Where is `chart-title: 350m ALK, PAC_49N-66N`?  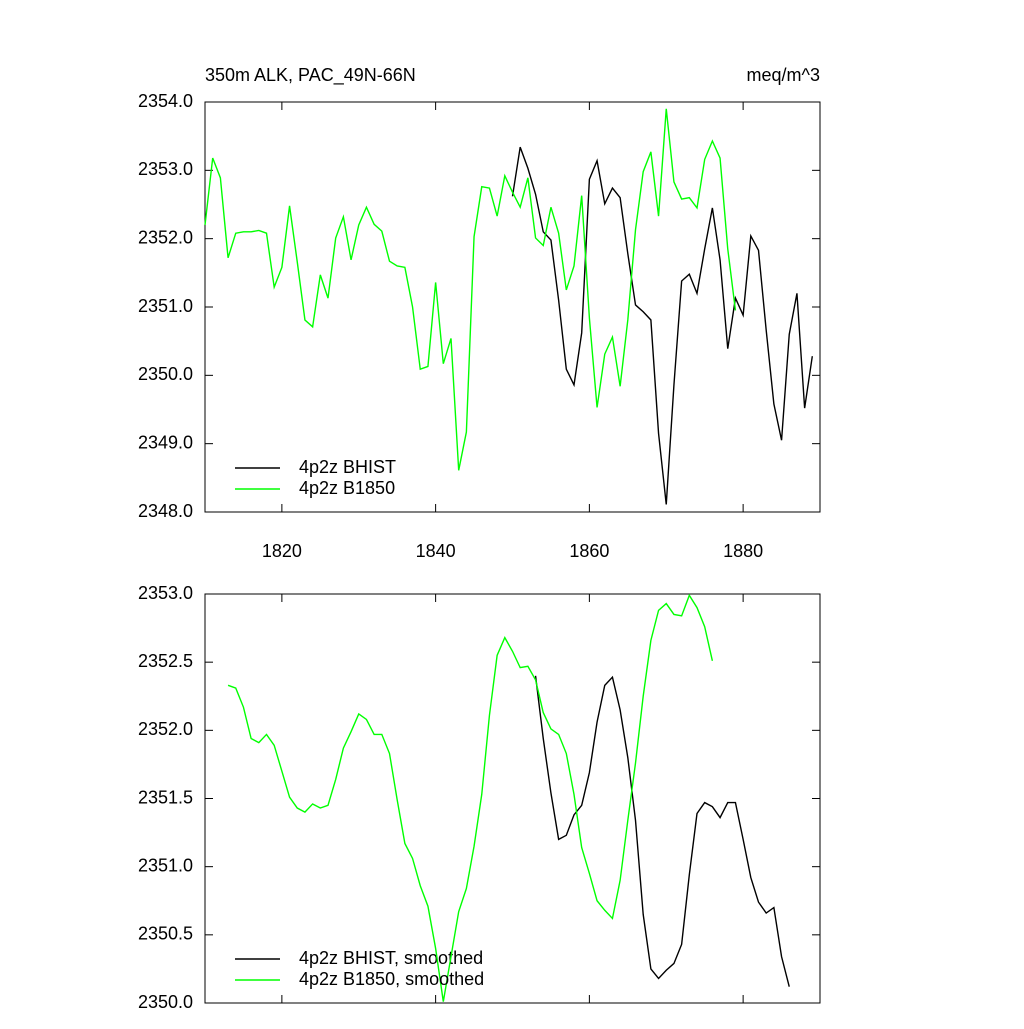
chart-title: 350m ALK, PAC_49N-66N is located at coordinates (310, 75).